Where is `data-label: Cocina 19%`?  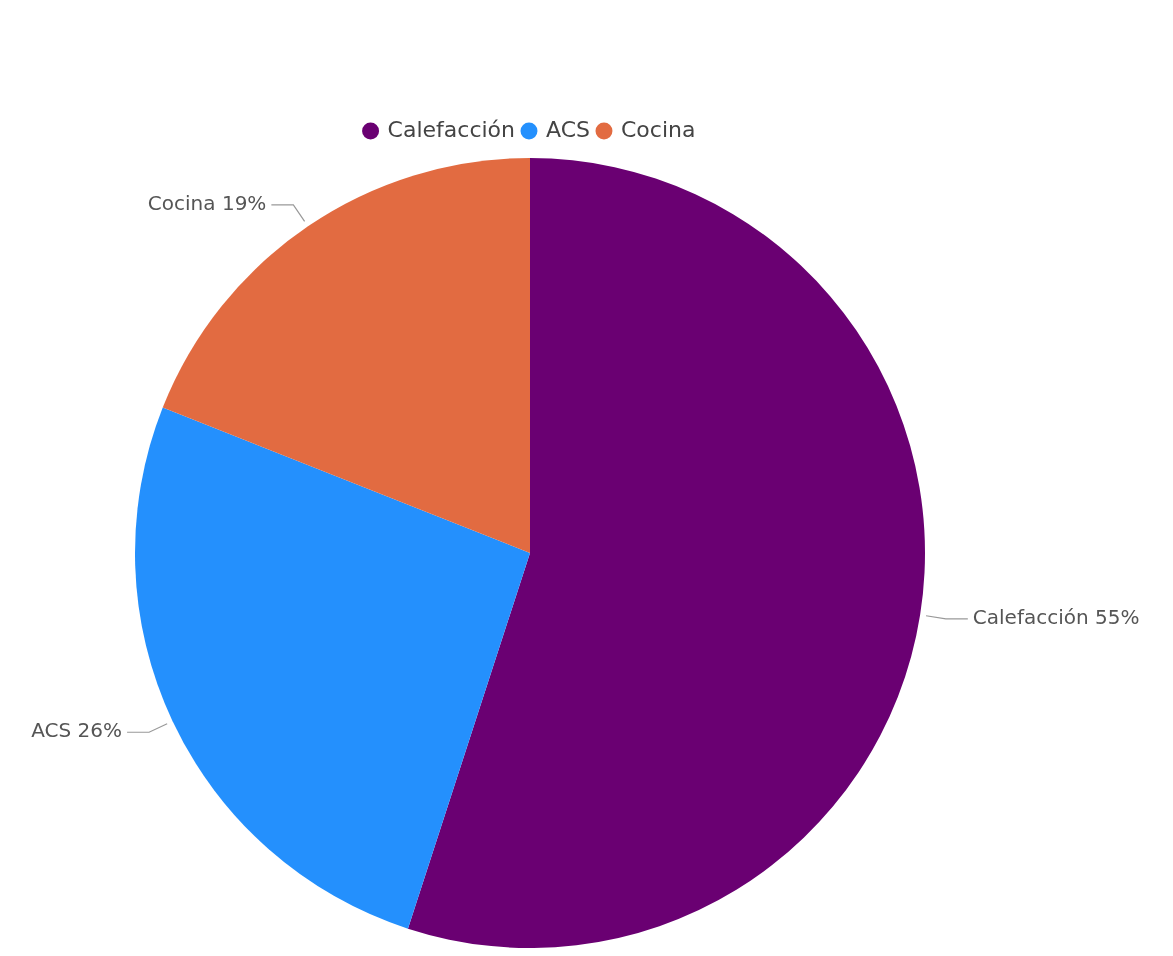 data-label: Cocina 19% is located at coordinates (207, 203).